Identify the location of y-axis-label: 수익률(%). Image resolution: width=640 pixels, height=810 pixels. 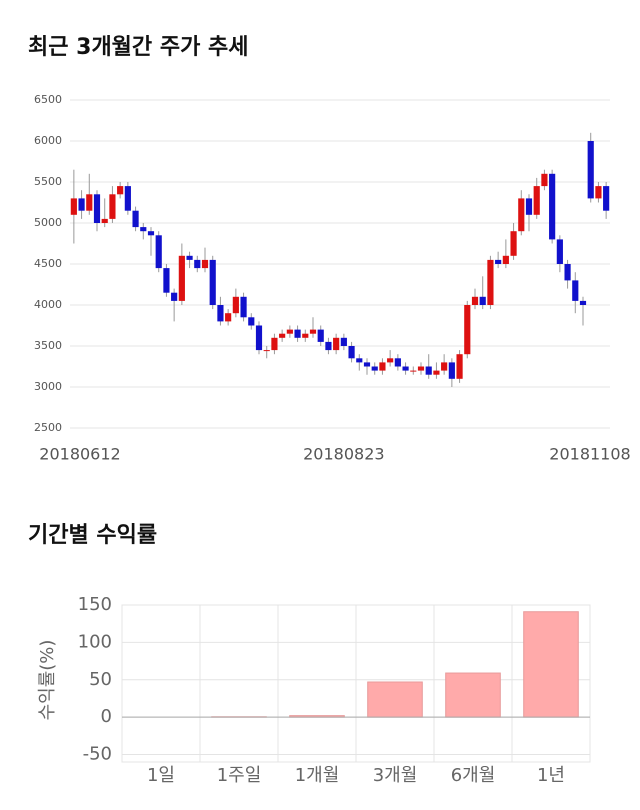
(47, 680).